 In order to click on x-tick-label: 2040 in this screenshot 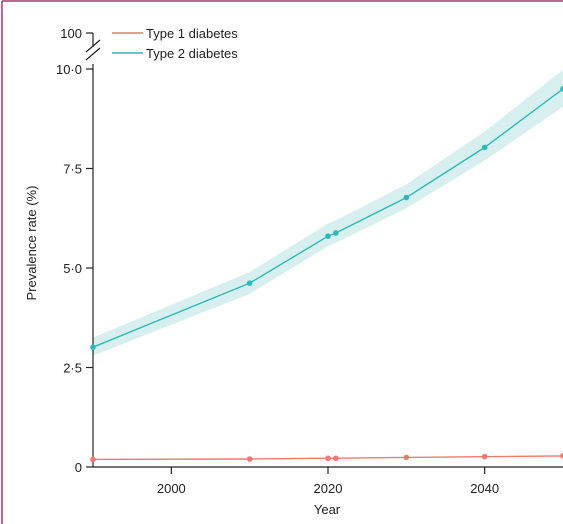, I will do `click(484, 488)`.